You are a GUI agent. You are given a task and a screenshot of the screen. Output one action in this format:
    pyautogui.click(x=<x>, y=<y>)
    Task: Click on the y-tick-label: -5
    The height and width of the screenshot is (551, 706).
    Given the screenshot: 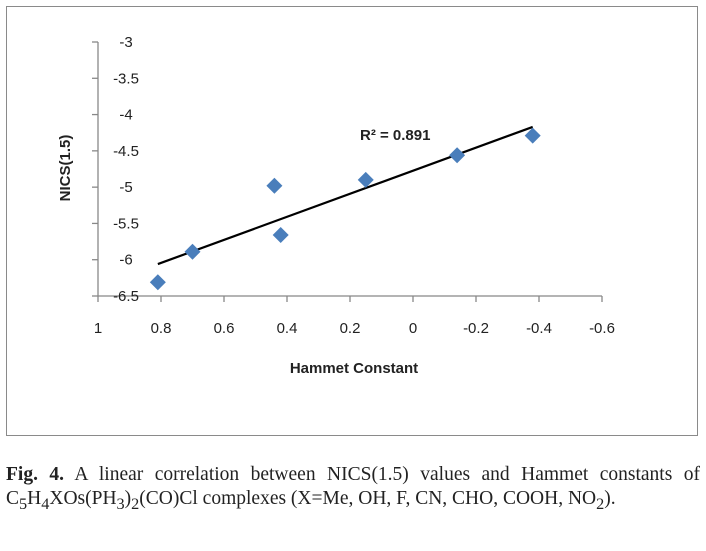 What is the action you would take?
    pyautogui.click(x=125, y=187)
    